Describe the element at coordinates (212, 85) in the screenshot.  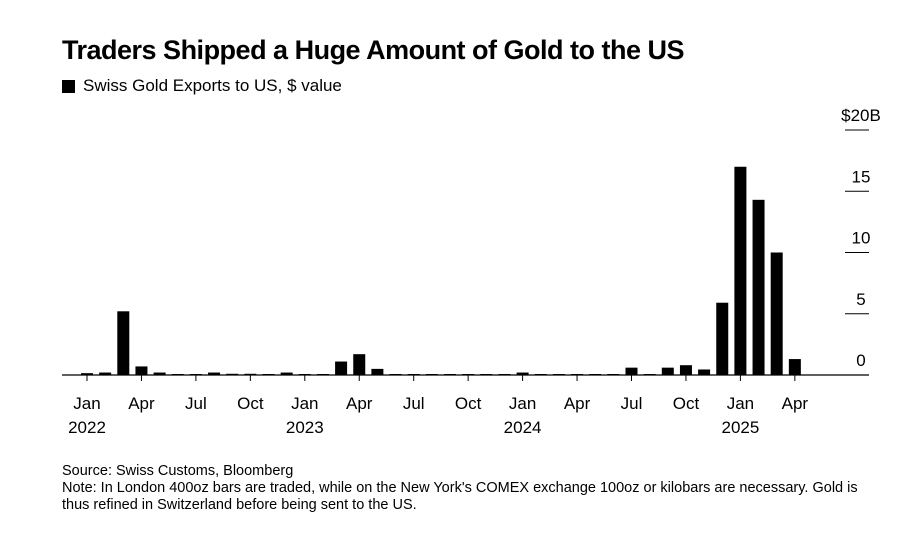
I see `legend-label: Swiss Gold Exports to US, $ value` at that location.